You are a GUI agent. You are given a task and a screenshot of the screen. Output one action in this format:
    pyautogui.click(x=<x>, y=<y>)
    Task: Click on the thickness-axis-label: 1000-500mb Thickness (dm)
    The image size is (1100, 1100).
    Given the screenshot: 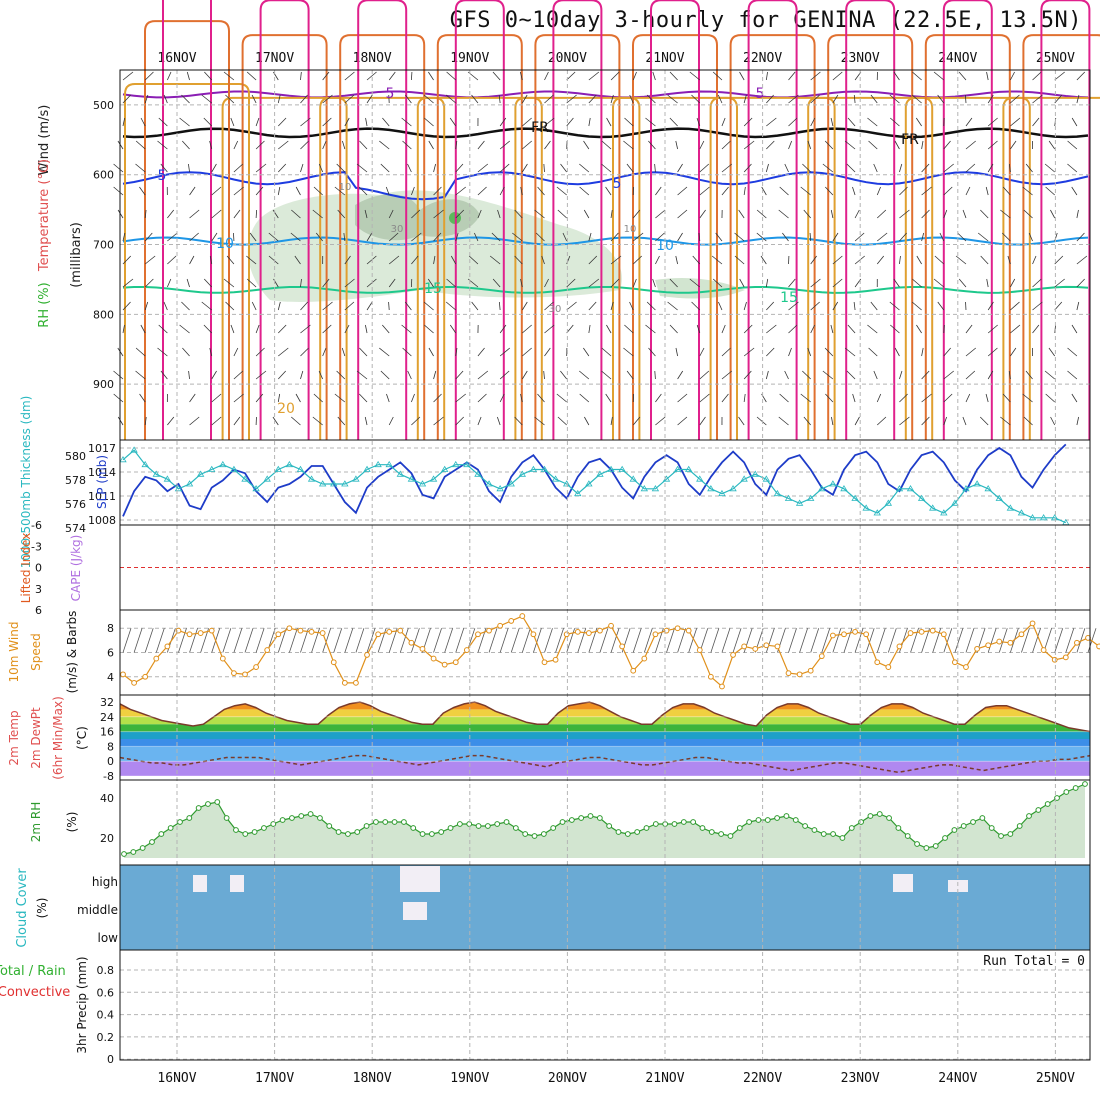 What is the action you would take?
    pyautogui.click(x=26, y=482)
    